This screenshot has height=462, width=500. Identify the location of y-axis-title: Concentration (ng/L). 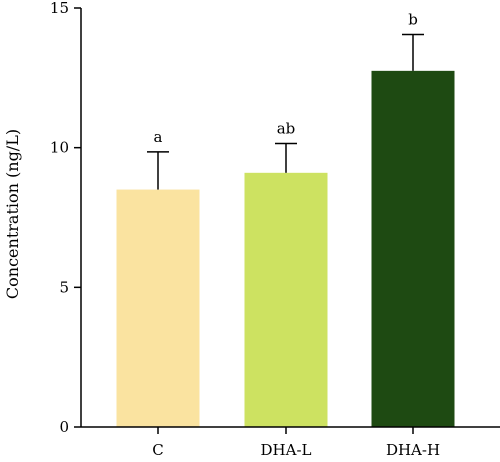
(12, 214).